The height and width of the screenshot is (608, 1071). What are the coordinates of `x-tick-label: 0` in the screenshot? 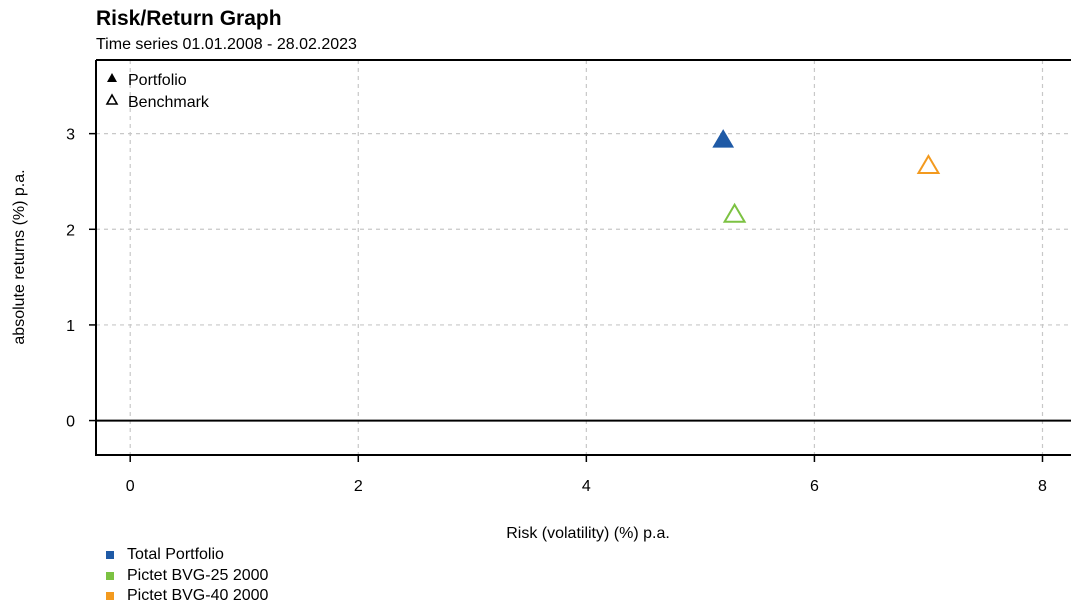 It's located at (130, 486).